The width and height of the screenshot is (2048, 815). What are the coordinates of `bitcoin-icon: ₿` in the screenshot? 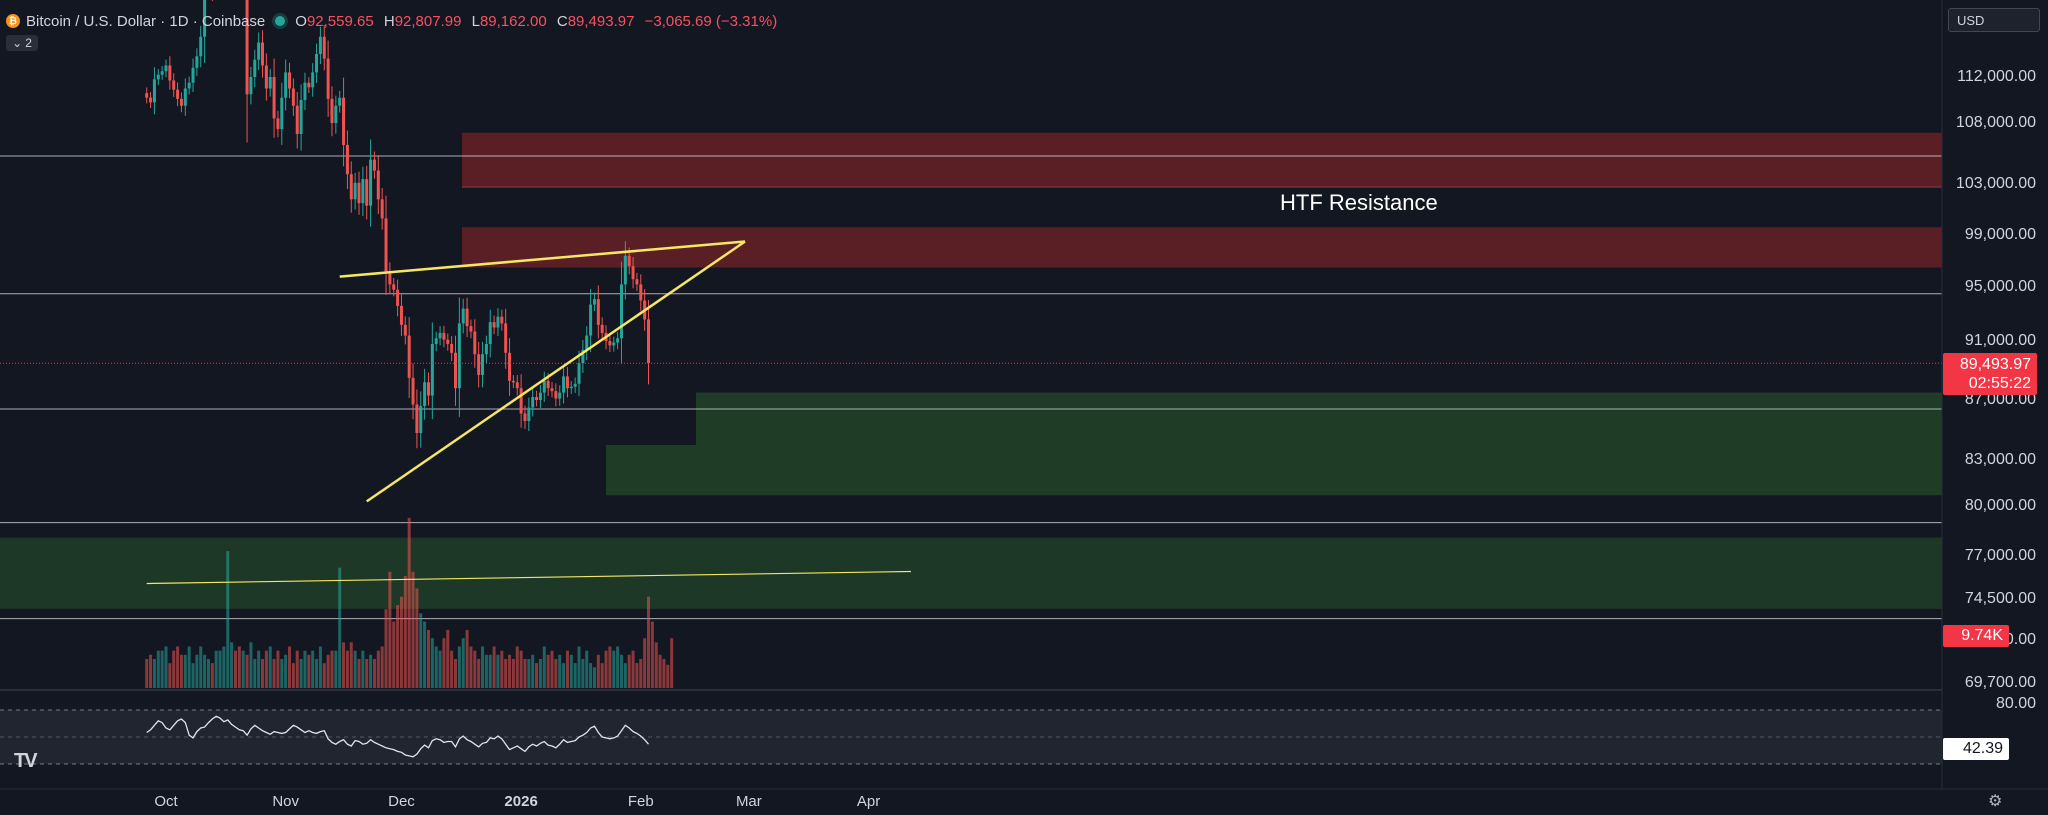 It's located at (13, 21).